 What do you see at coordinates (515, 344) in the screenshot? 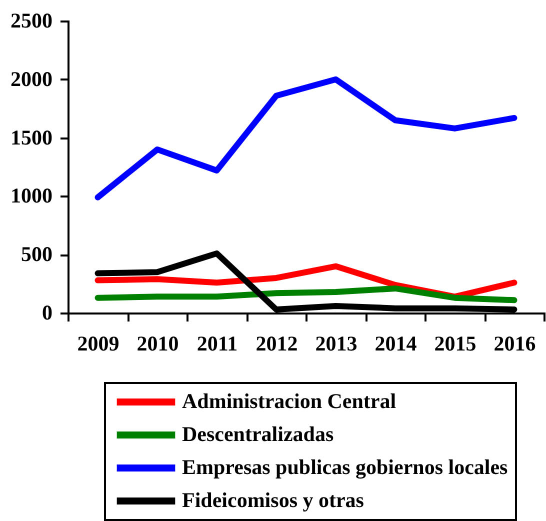
I see `x-tick-label: 2016` at bounding box center [515, 344].